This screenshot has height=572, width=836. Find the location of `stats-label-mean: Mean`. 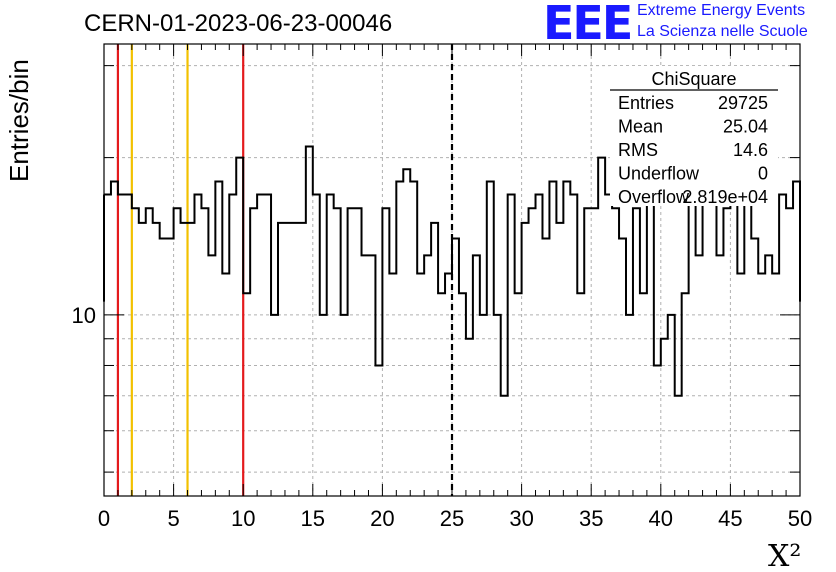

stats-label-mean: Mean is located at coordinates (640, 127).